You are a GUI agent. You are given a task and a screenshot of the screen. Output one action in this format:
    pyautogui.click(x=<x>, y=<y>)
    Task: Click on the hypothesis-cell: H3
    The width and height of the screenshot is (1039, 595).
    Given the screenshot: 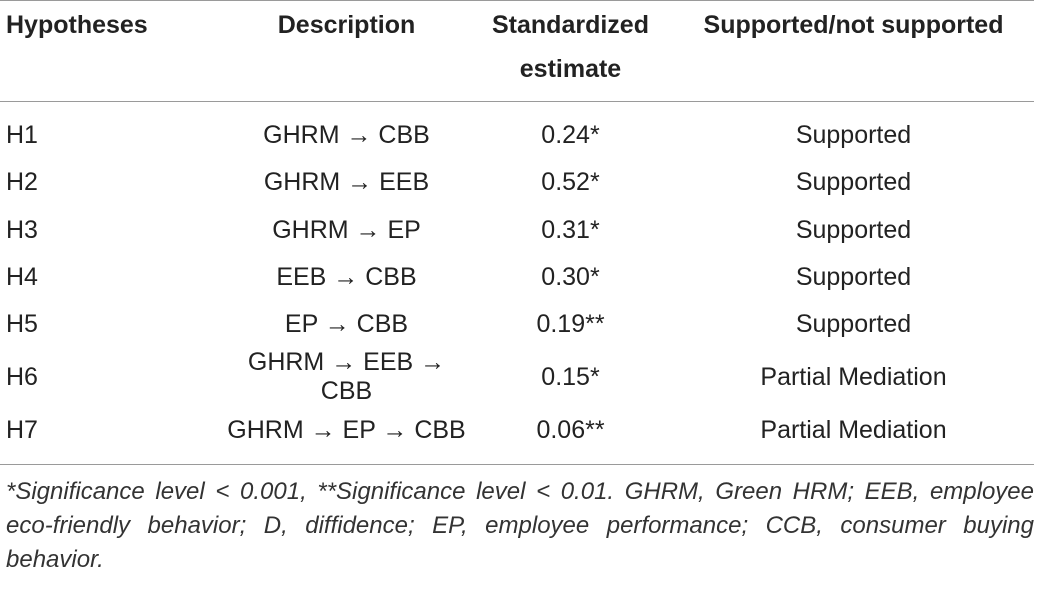 What is the action you would take?
    pyautogui.click(x=22, y=229)
    